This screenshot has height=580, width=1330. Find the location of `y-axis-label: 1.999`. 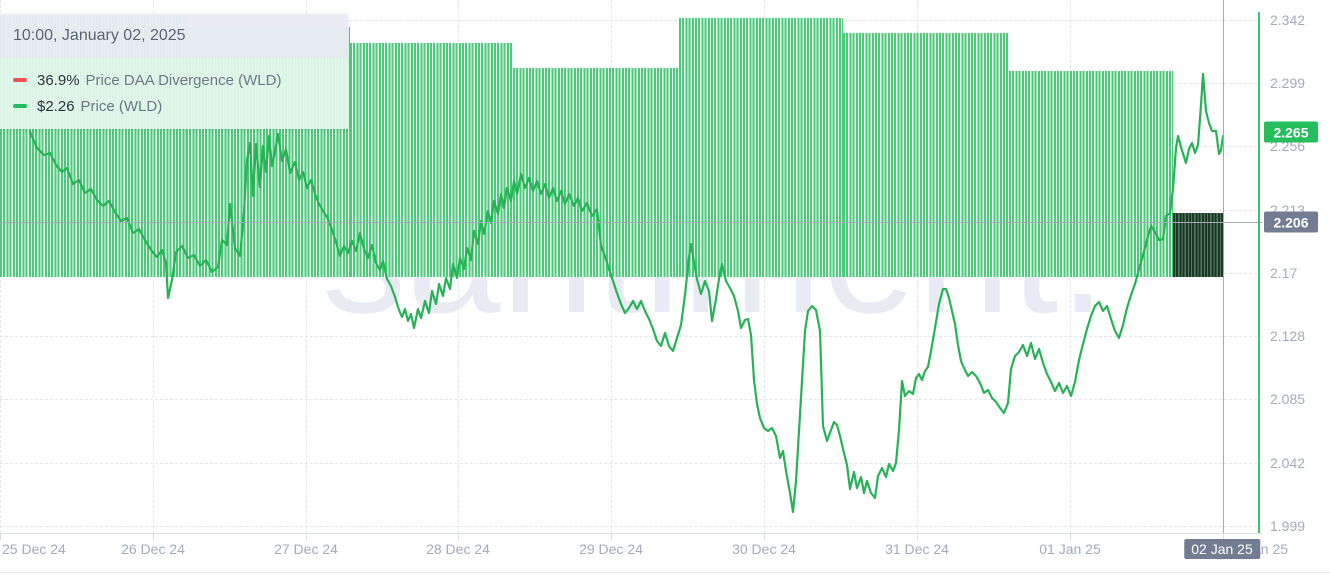

y-axis-label: 1.999 is located at coordinates (1288, 526).